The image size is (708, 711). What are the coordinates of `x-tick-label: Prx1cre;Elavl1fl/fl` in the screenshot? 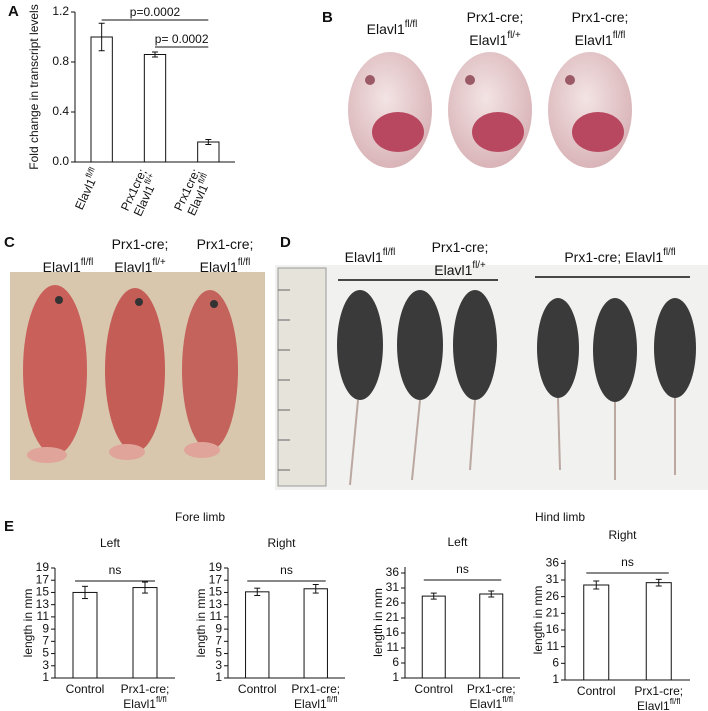 It's located at (193, 193).